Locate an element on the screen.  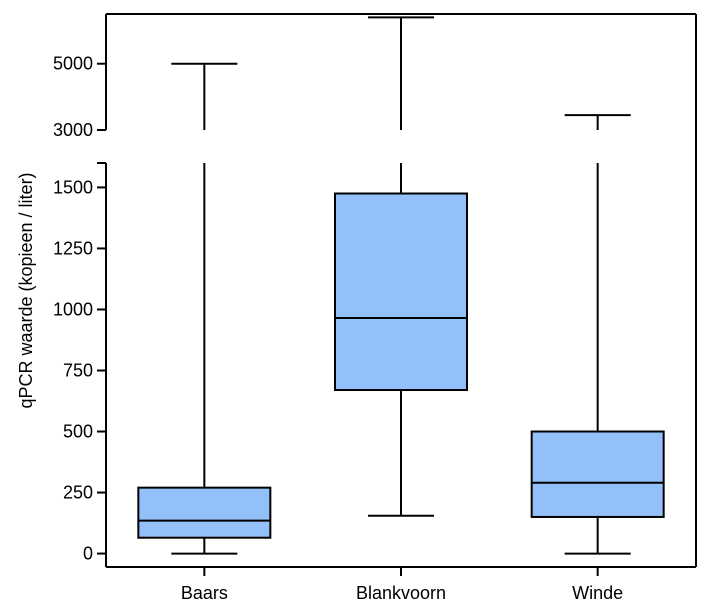
box-group-winde is located at coordinates (597, 334).